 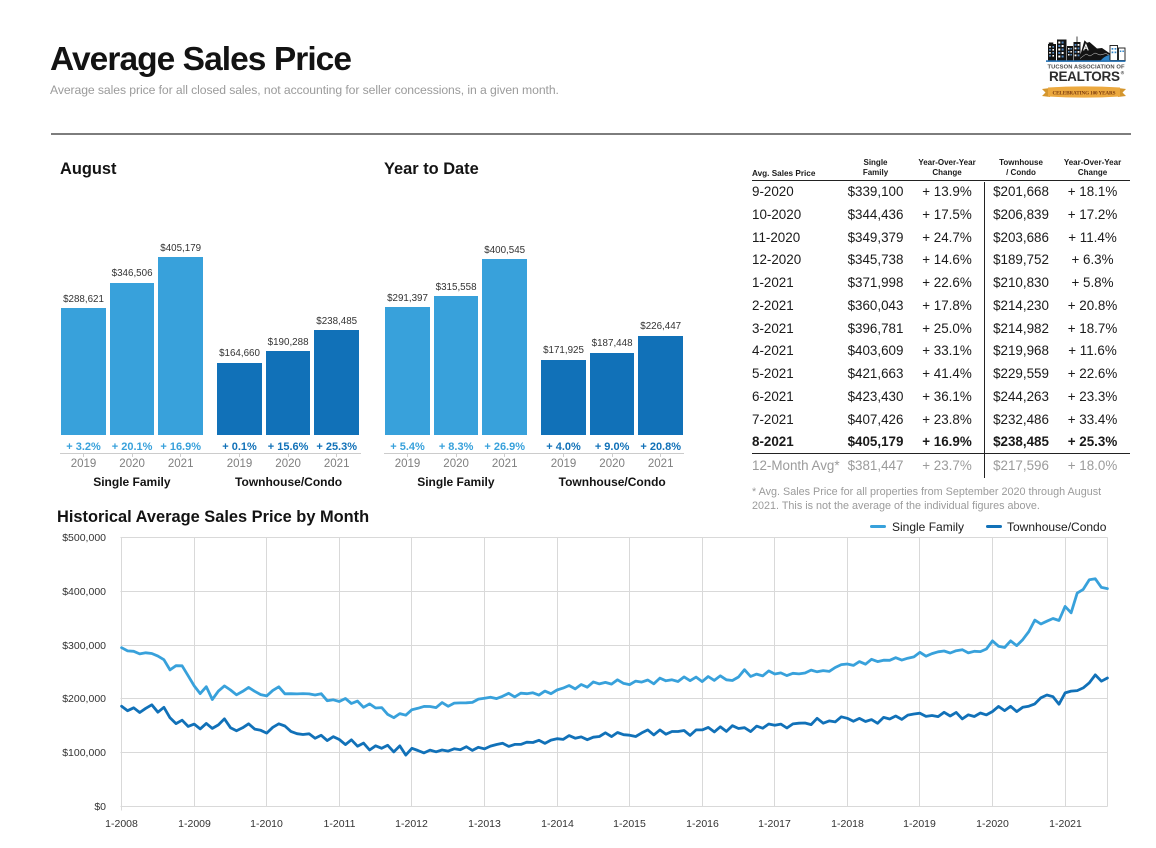 What do you see at coordinates (411, 824) in the screenshot?
I see `svg-text: 1-2012` at bounding box center [411, 824].